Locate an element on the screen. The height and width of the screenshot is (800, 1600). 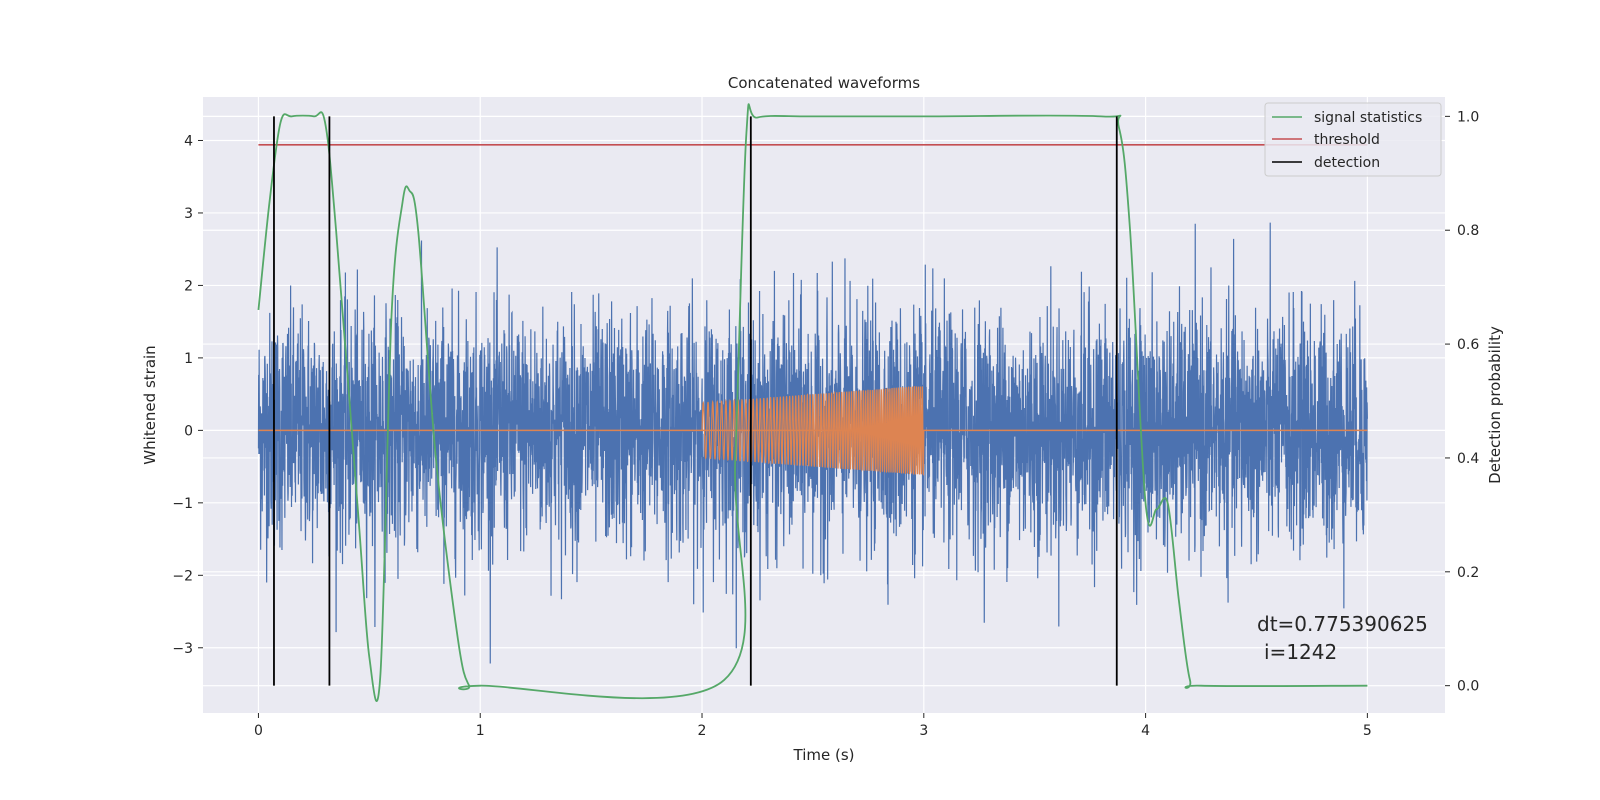
x-tick-label: 5 is located at coordinates (1367, 731).